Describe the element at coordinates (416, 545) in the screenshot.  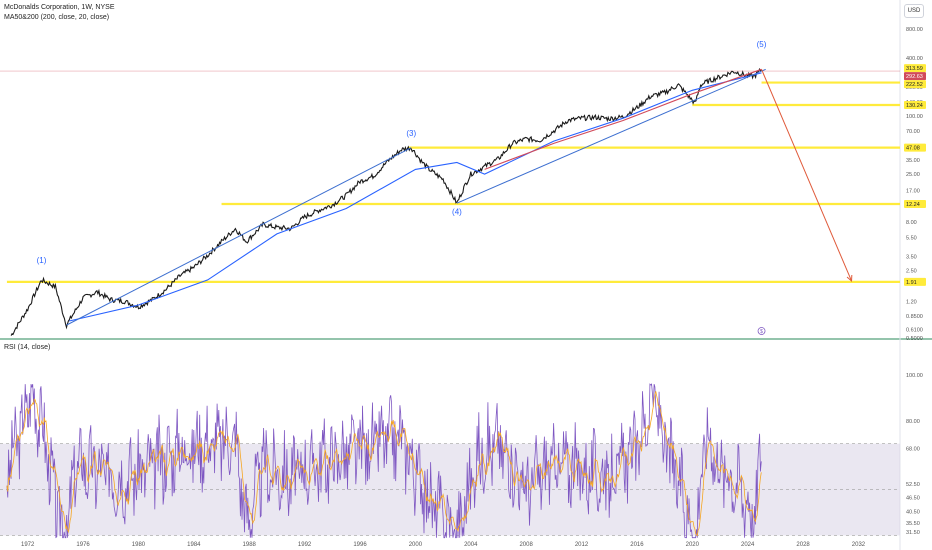
I see `time-tick-label: 2000` at that location.